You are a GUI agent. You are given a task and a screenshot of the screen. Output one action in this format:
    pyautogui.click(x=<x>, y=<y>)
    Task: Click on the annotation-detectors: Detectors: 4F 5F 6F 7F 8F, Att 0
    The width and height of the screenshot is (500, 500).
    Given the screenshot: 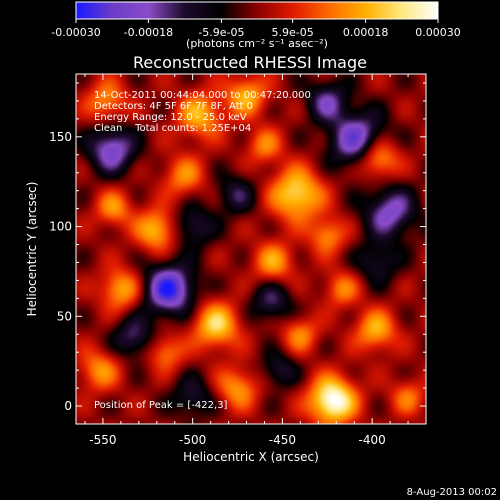 What is the action you would take?
    pyautogui.click(x=173, y=106)
    